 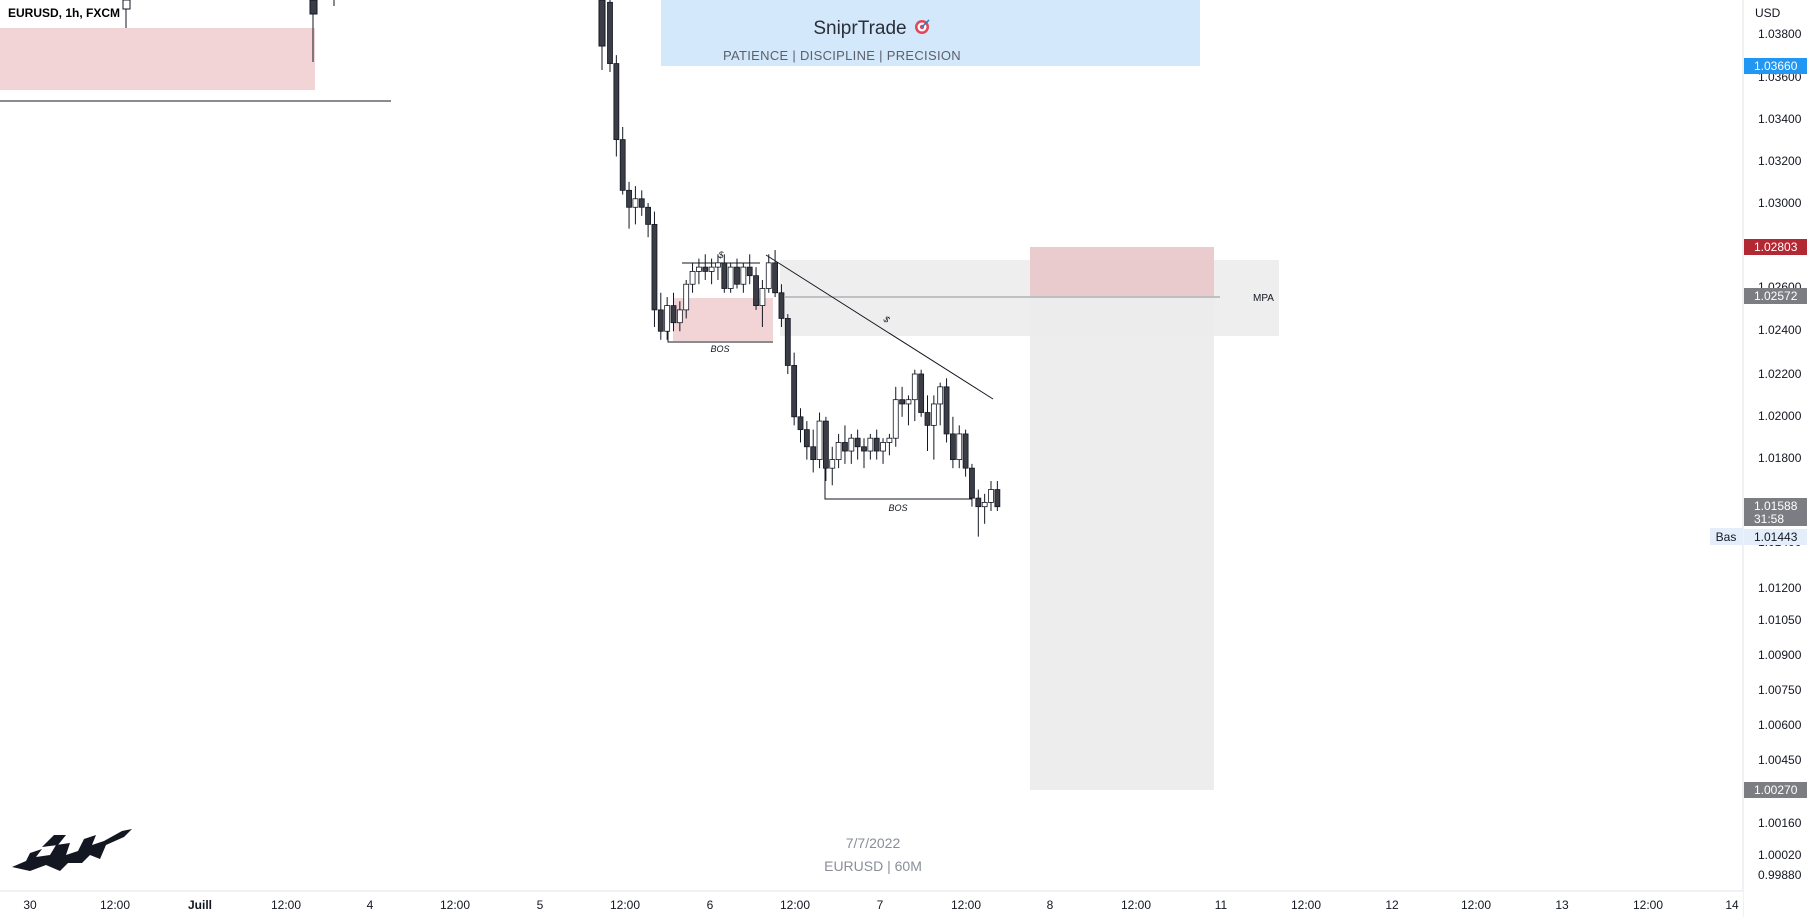 I want to click on time-axis, so click(x=871, y=904).